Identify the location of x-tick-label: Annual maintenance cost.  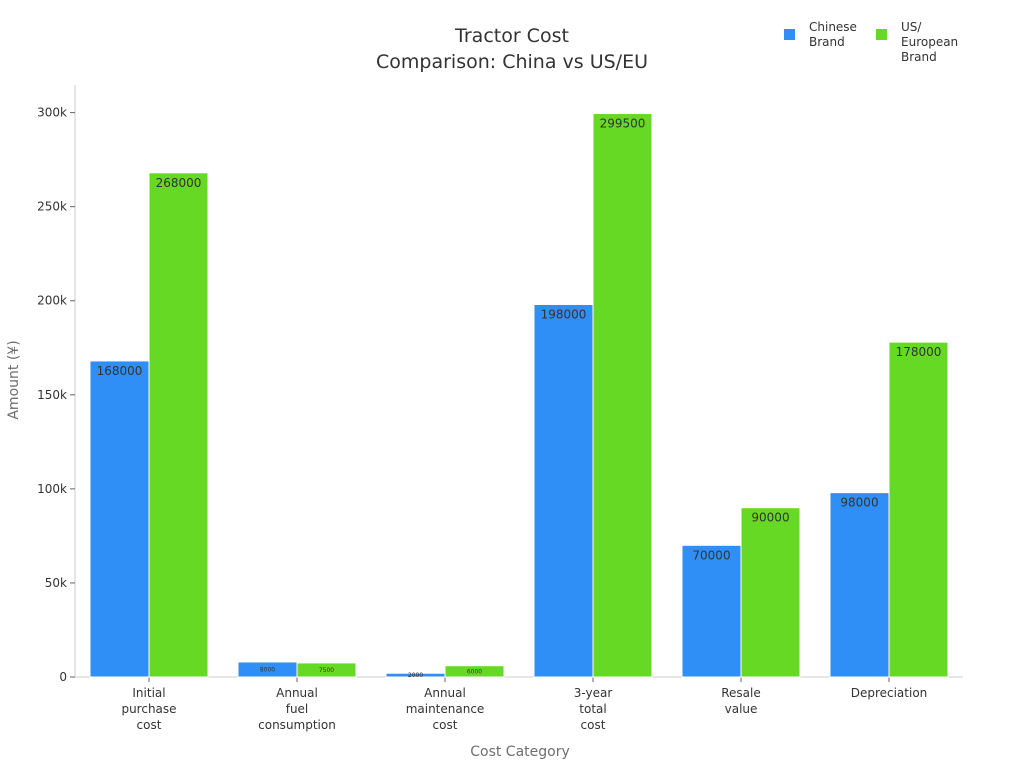
(445, 709).